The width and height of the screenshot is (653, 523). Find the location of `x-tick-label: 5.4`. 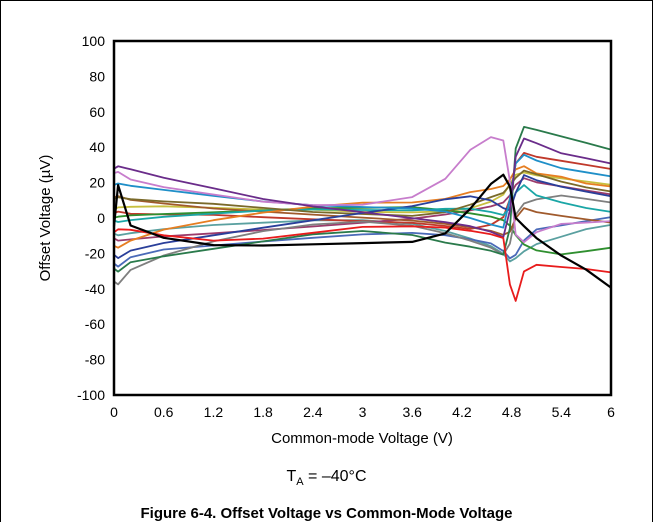

x-tick-label: 5.4 is located at coordinates (562, 412).